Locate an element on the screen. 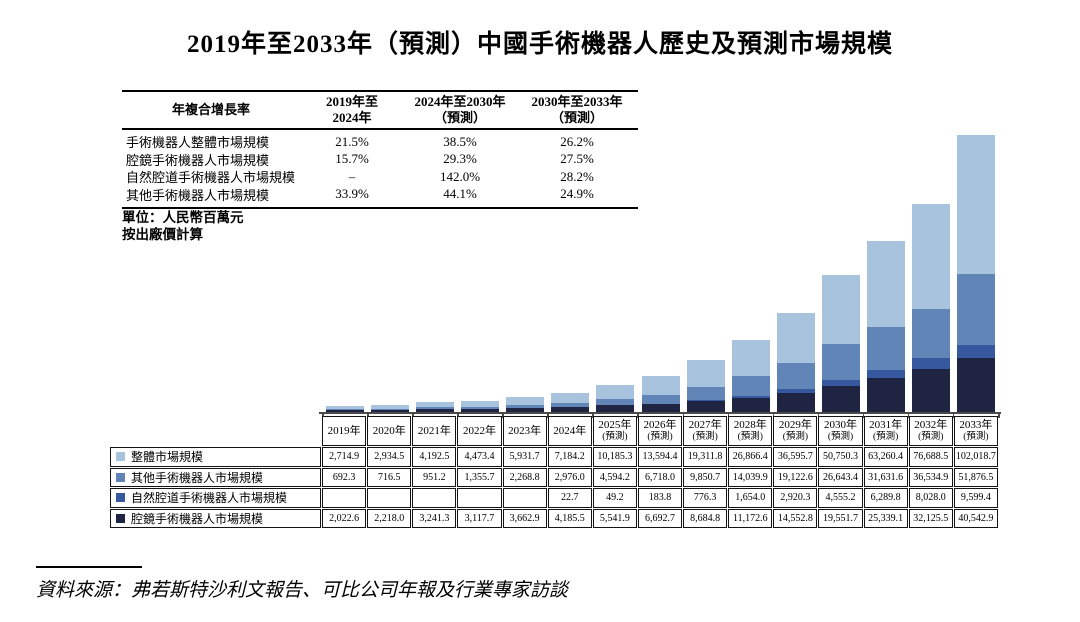  table-value-cell: 19,311.8 is located at coordinates (705, 457).